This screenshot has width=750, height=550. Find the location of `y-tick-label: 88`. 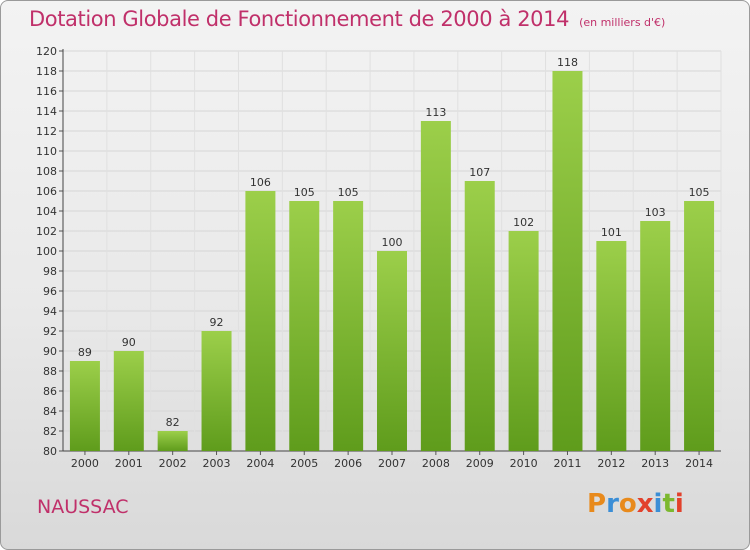

y-tick-label: 88 is located at coordinates (50, 371).